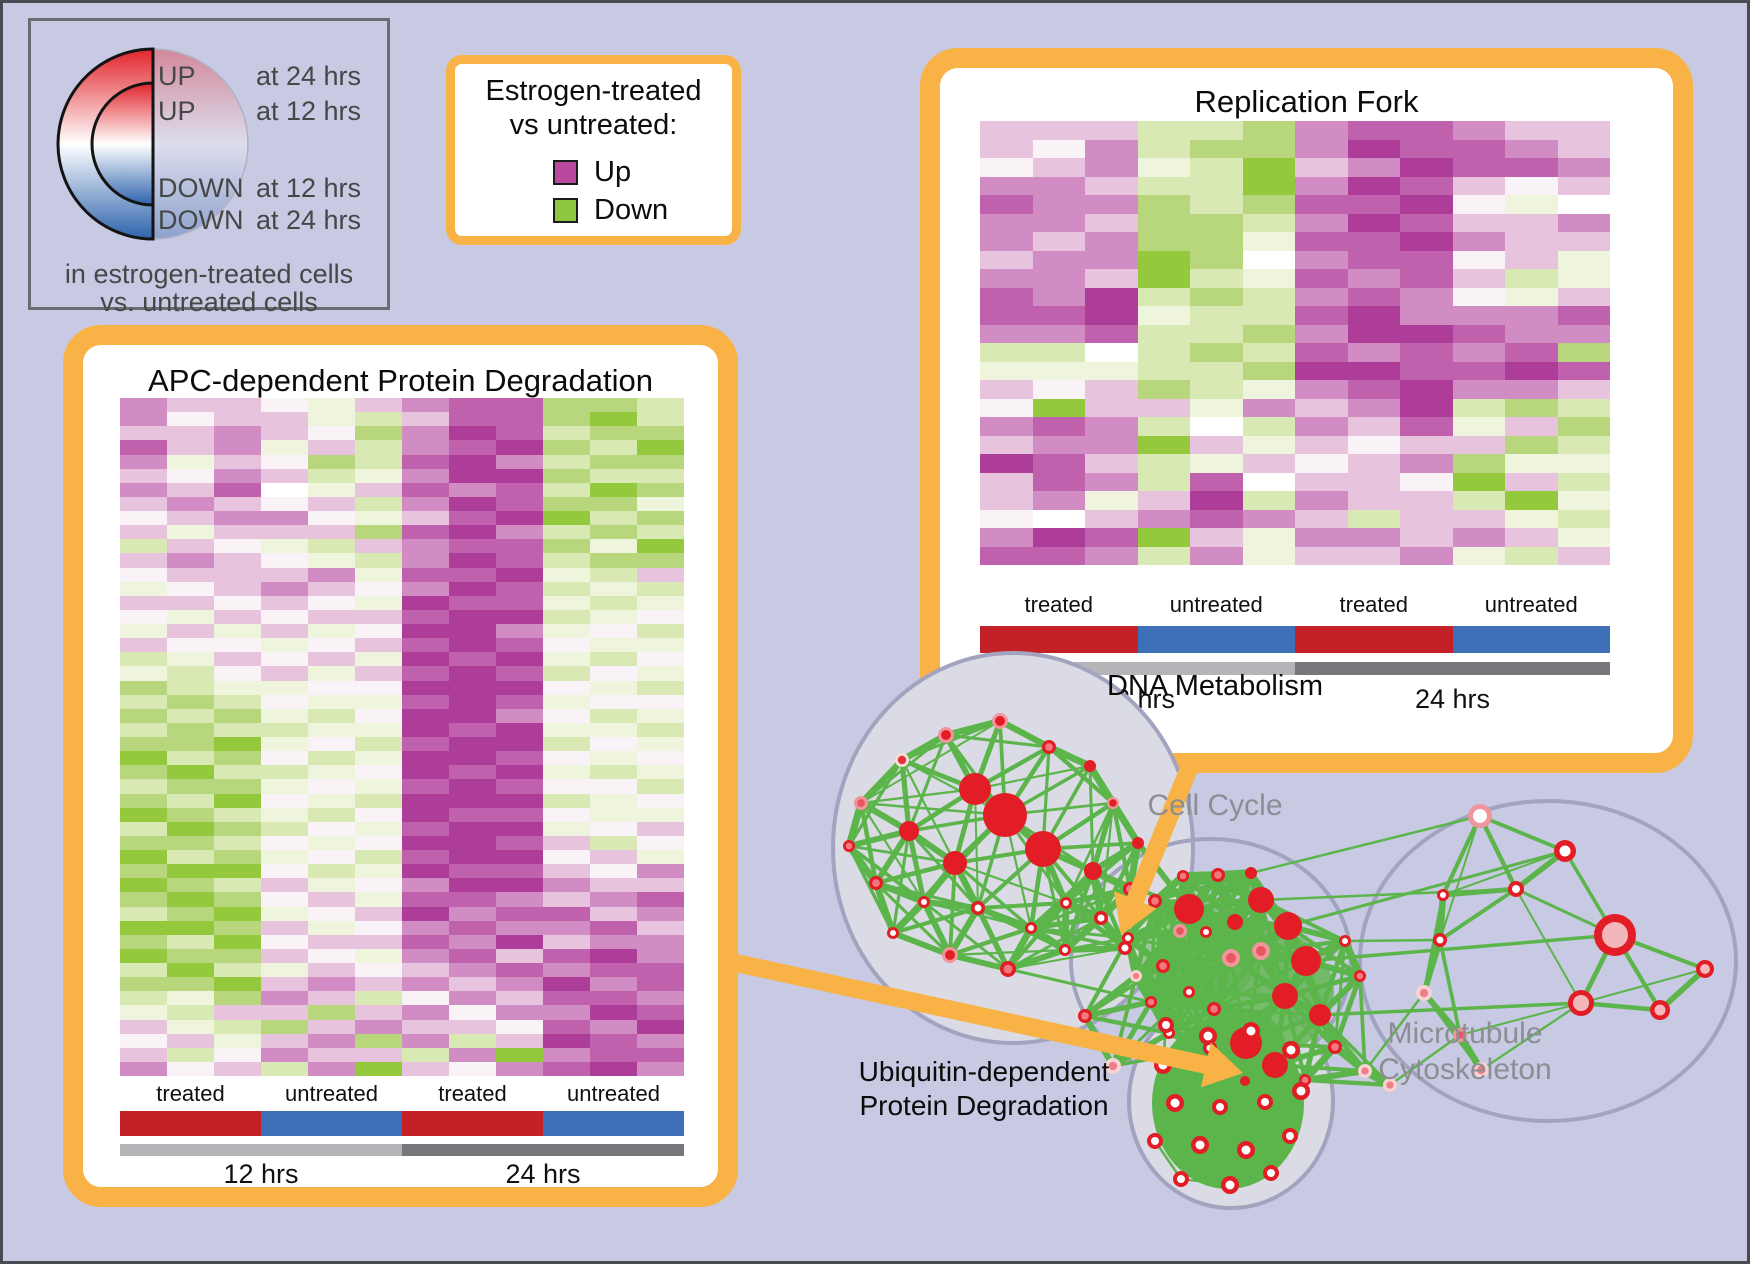 The image size is (1750, 1279). What do you see at coordinates (1295, 606) in the screenshot?
I see `condition-labels: treated untreated treated untreated` at bounding box center [1295, 606].